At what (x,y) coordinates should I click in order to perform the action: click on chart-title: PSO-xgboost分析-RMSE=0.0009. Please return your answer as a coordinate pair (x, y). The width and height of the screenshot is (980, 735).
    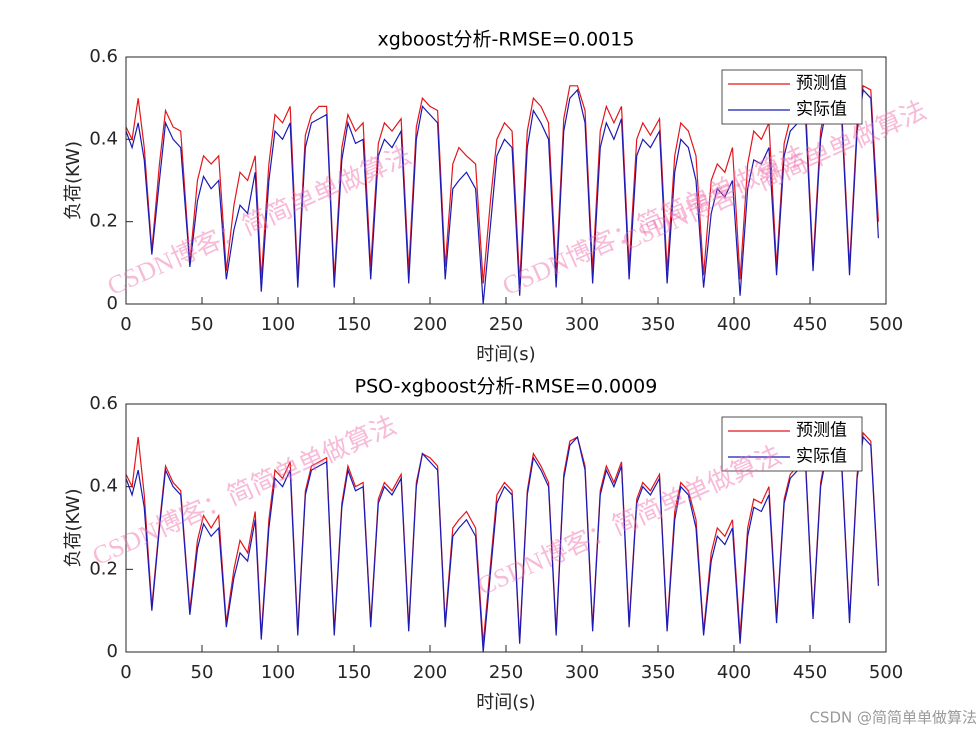
    Looking at the image, I should click on (506, 387).